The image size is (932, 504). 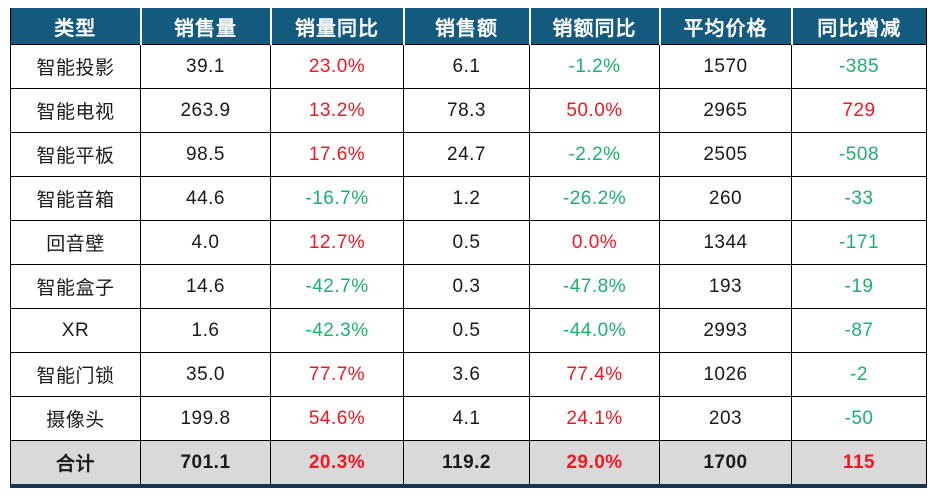 I want to click on cell-amount-yoy: 29.0%, so click(x=594, y=463).